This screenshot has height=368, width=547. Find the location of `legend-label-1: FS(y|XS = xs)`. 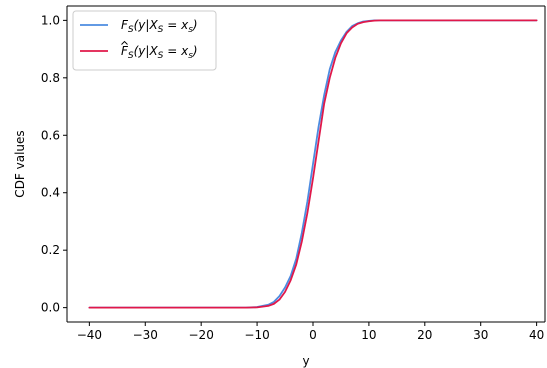

legend-label-1: FS(y|XS = xs) is located at coordinates (159, 26).